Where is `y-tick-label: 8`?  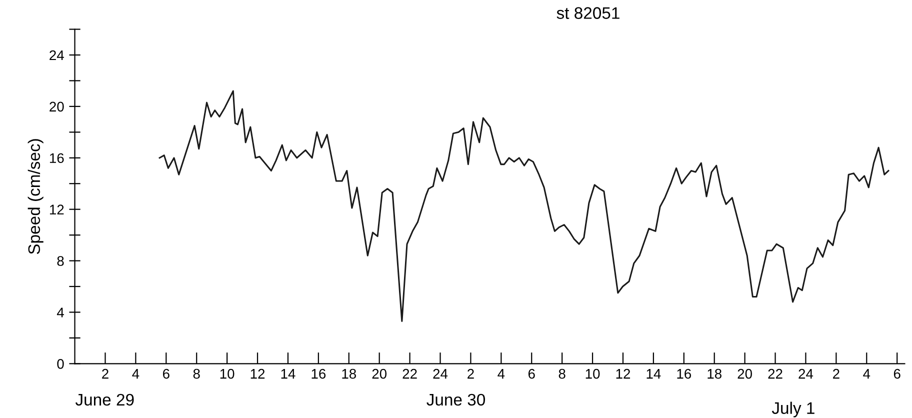 y-tick-label: 8 is located at coordinates (60, 261).